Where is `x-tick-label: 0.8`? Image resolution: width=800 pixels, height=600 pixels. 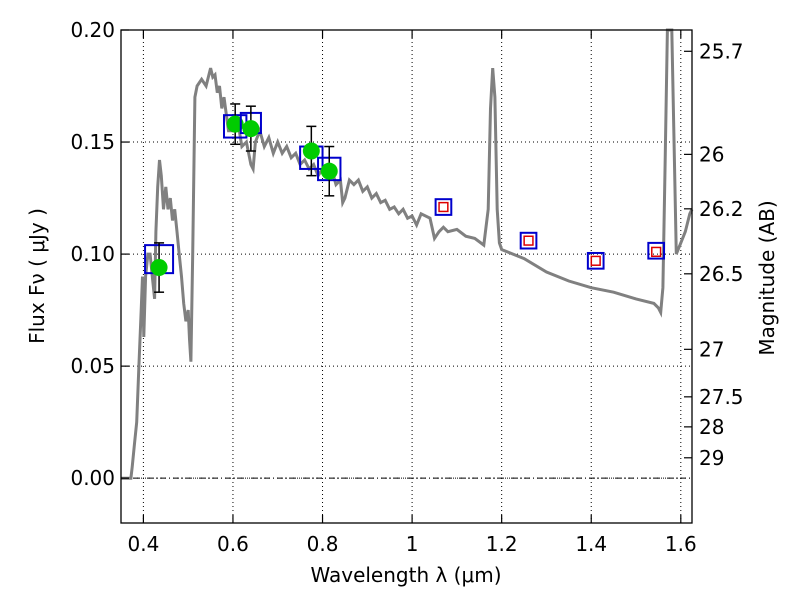 x-tick-label: 0.8 is located at coordinates (323, 544).